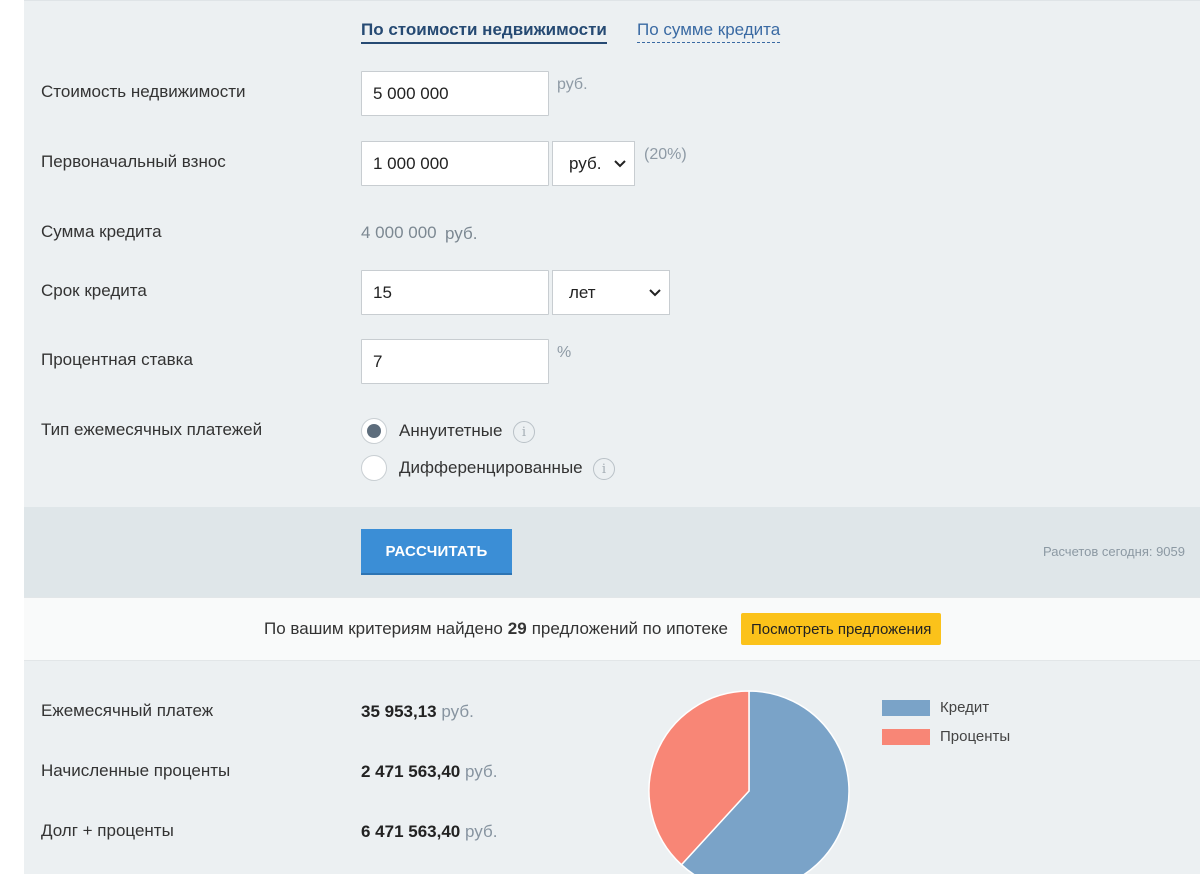  What do you see at coordinates (429, 771) in the screenshot?
I see `accrued-interest-value: 2 471 563,40 руб.` at bounding box center [429, 771].